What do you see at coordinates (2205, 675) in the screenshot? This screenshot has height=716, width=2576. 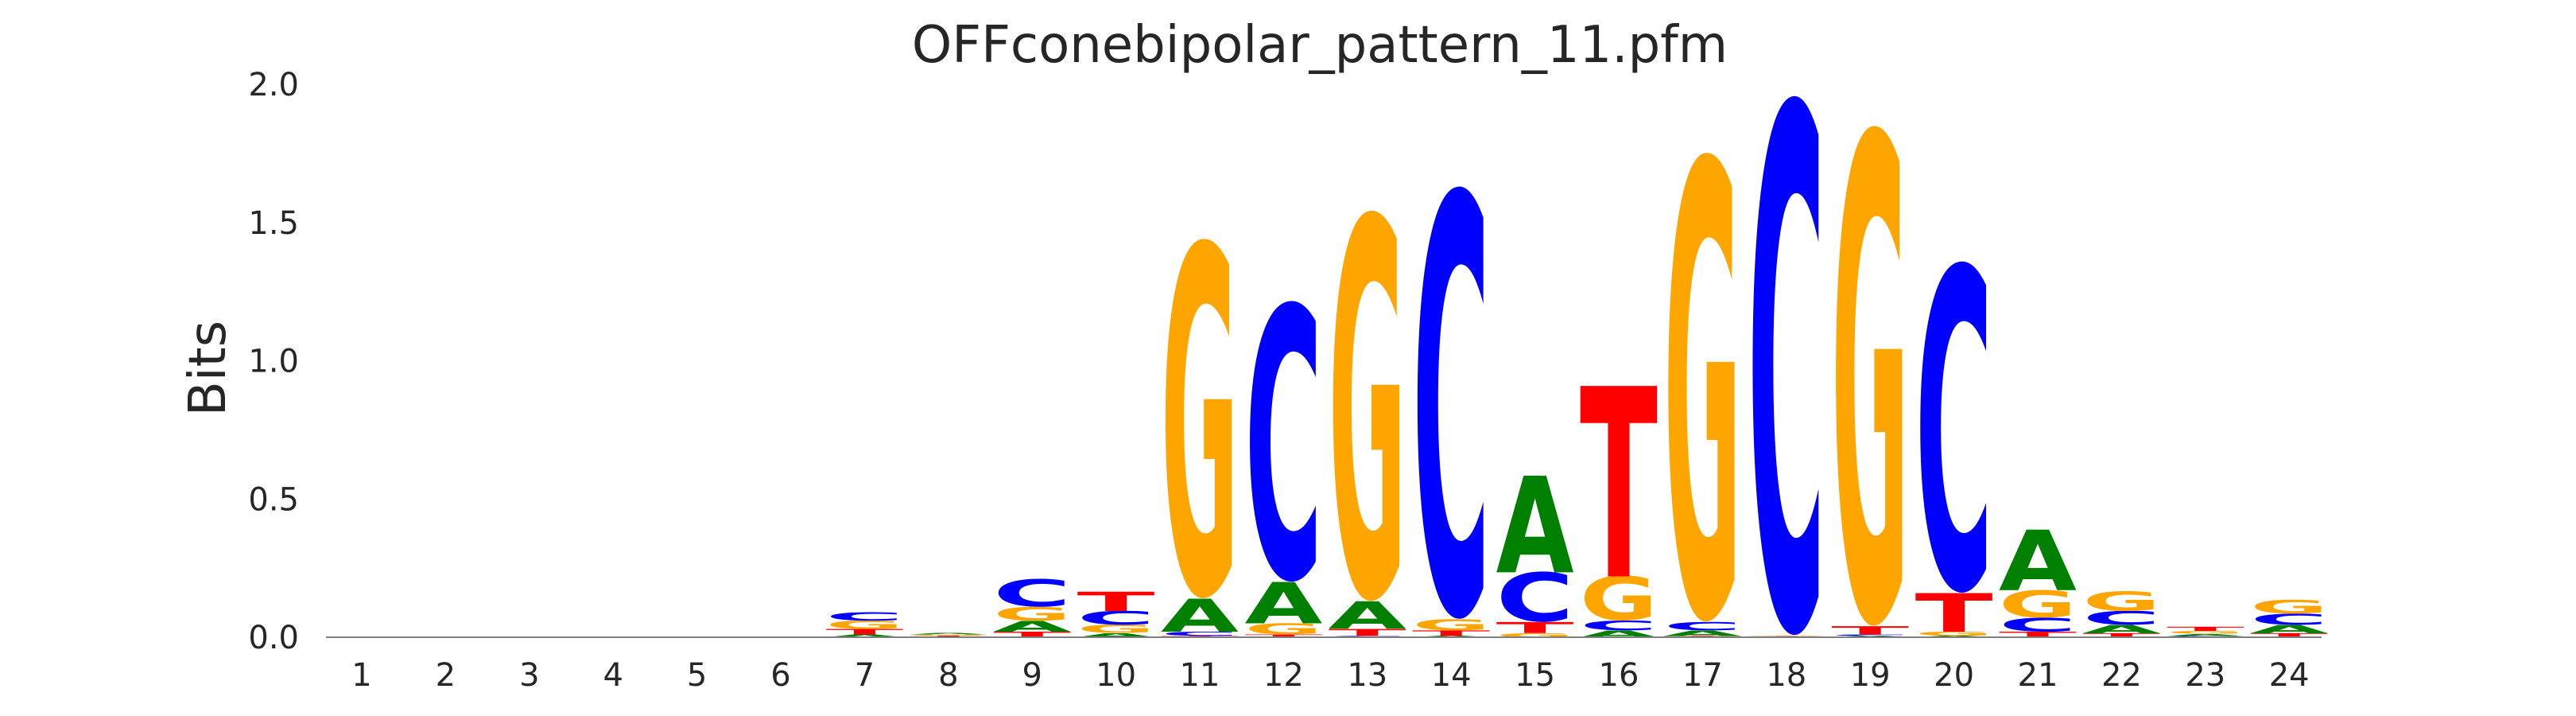 I see `x-tick-label: 23` at bounding box center [2205, 675].